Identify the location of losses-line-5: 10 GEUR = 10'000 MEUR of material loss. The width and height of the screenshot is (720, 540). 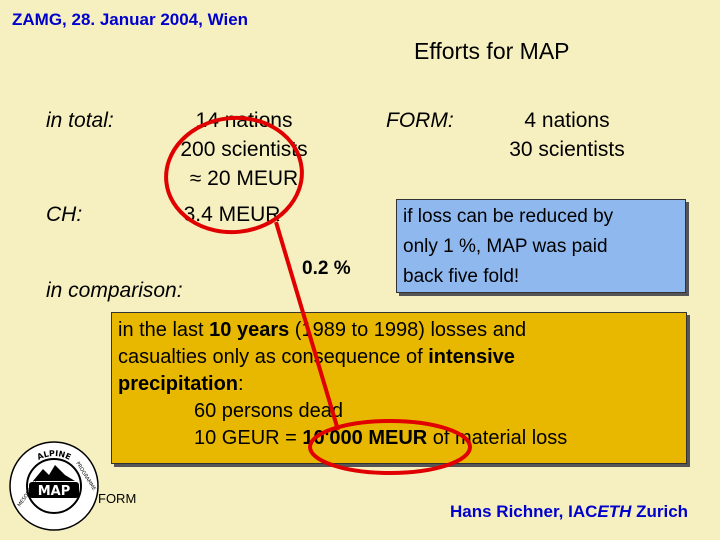
(381, 438).